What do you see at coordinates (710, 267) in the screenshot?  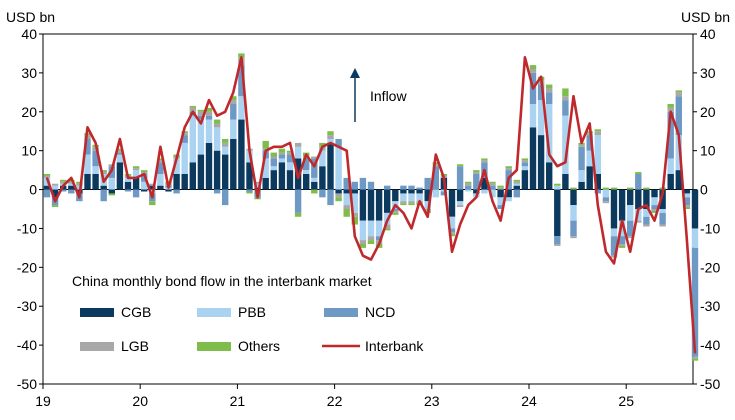 I see `y-tick-label-right: -20` at bounding box center [710, 267].